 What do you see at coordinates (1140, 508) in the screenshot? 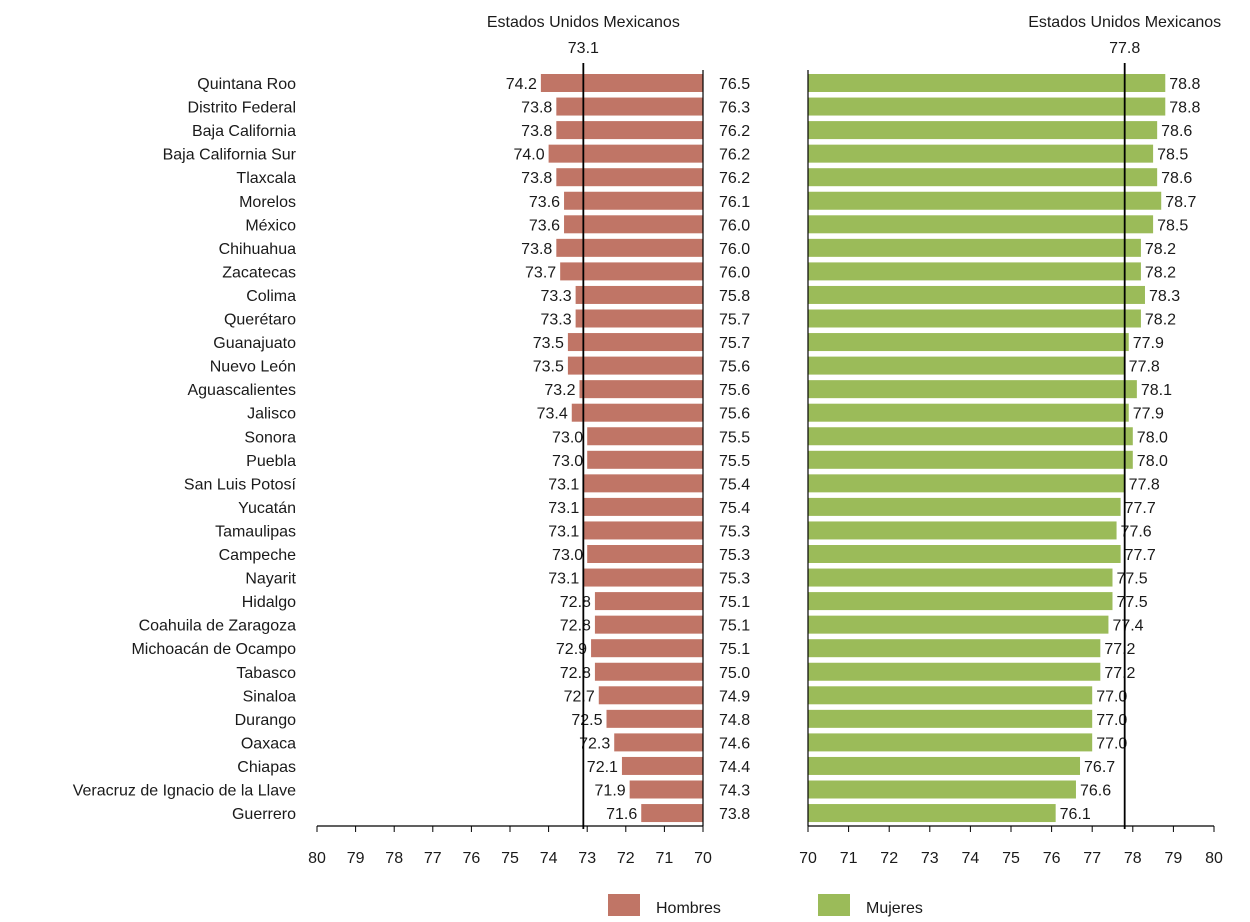
I see `value-label-mujeres: 77.7` at bounding box center [1140, 508].